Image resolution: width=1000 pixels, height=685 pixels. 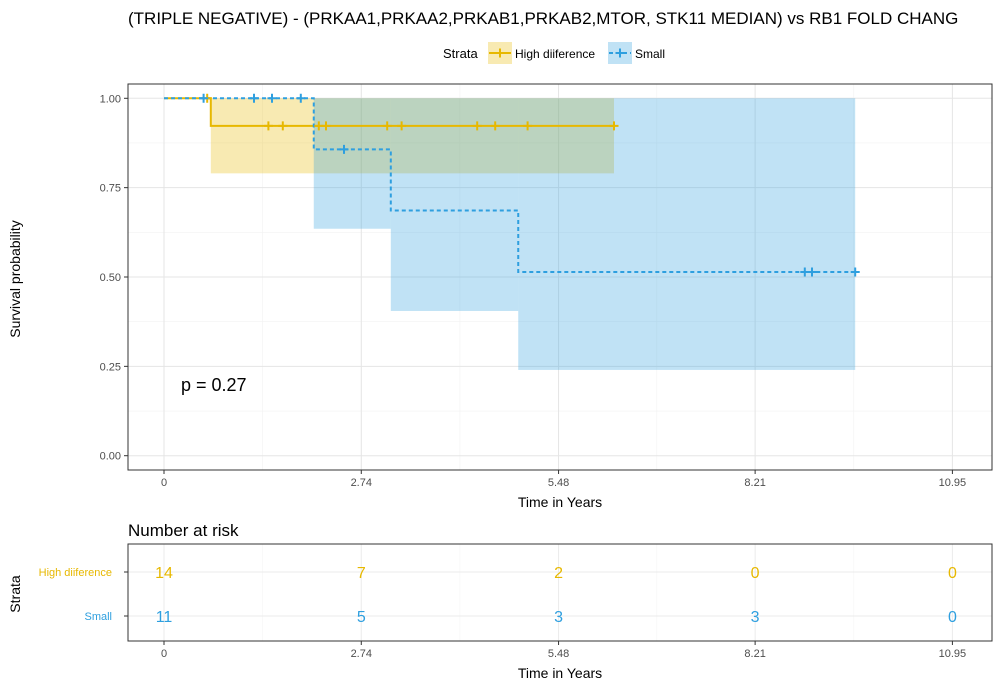 I want to click on y-tick-label-3: 0.75, so click(x=110, y=189).